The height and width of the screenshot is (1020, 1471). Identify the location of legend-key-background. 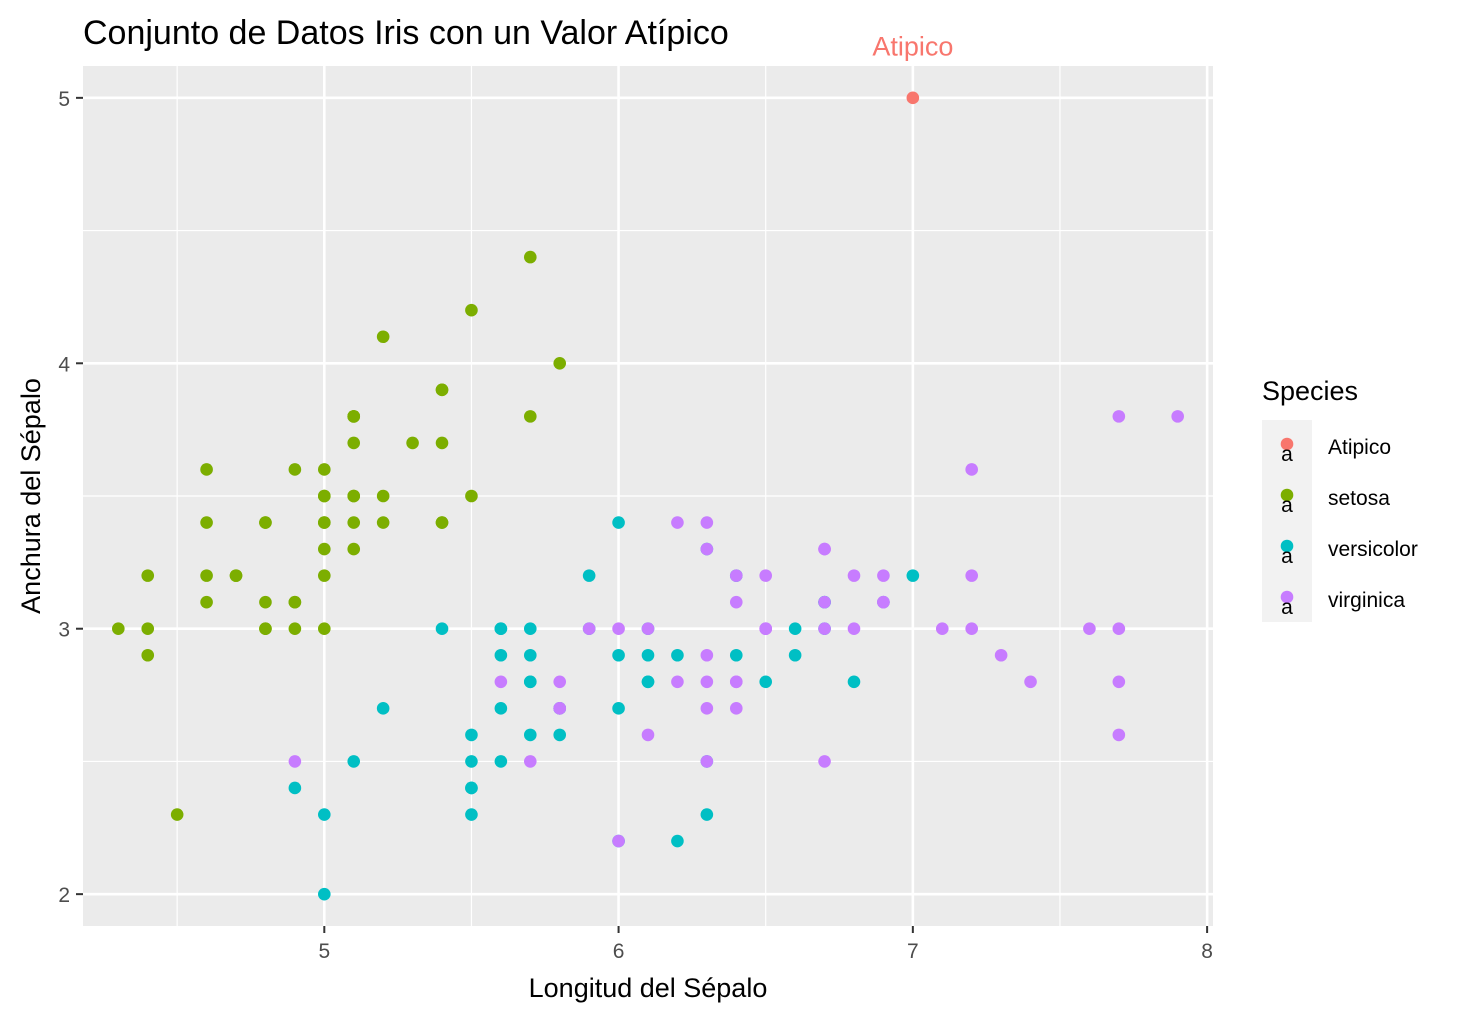
(1287, 521).